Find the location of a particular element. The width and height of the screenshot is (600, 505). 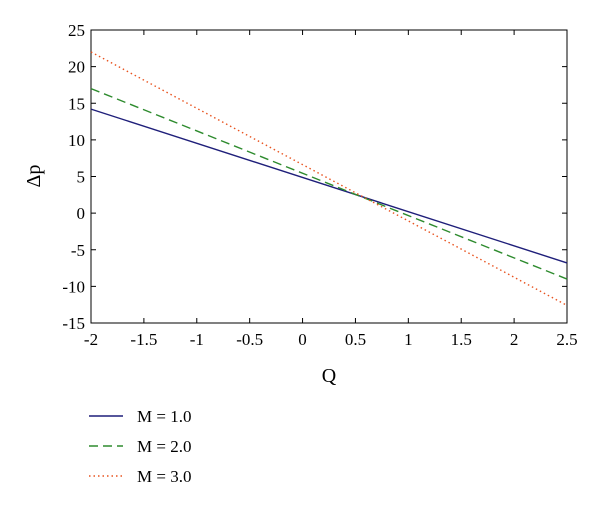

y-tick-label: 20 is located at coordinates (76, 67).